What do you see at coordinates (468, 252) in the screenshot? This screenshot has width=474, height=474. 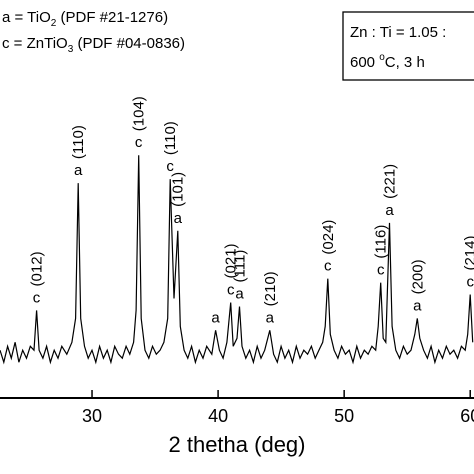 I see `peak-hkl: (214)` at bounding box center [468, 252].